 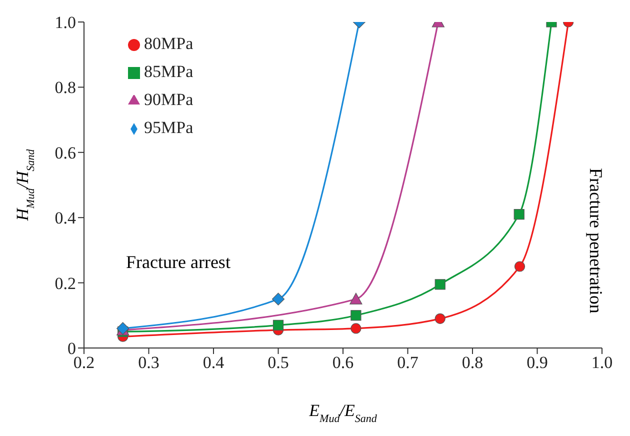 What do you see at coordinates (149, 362) in the screenshot?
I see `x-tick-label: 0.3` at bounding box center [149, 362].